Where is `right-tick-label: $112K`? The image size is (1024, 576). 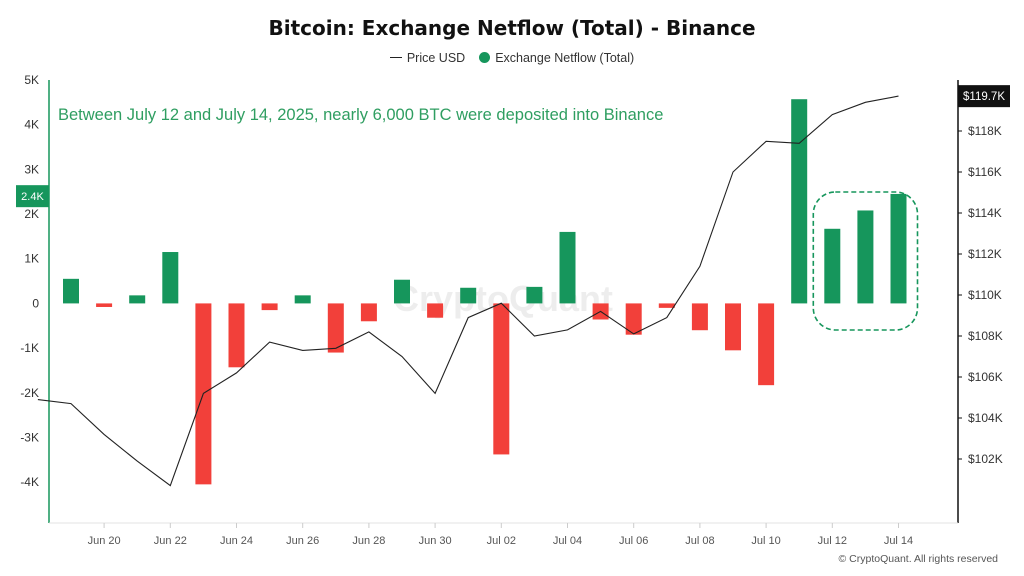 right-tick-label: $112K is located at coordinates (985, 254).